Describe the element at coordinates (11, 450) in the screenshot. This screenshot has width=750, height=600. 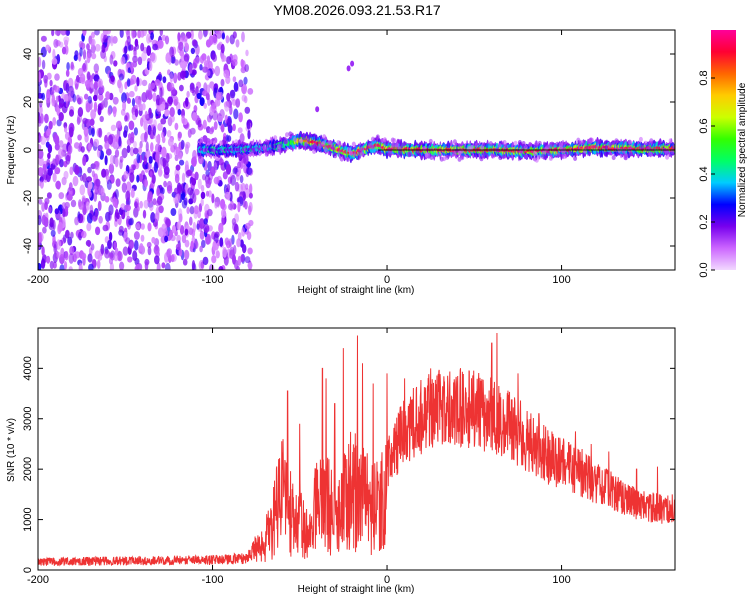
I see `snr-ylabel: SNR (10 * v/v)` at that location.